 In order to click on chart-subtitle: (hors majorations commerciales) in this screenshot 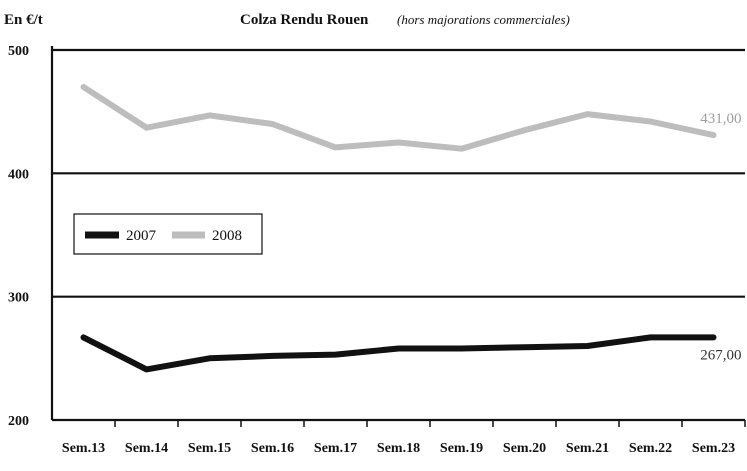, I will do `click(483, 19)`.